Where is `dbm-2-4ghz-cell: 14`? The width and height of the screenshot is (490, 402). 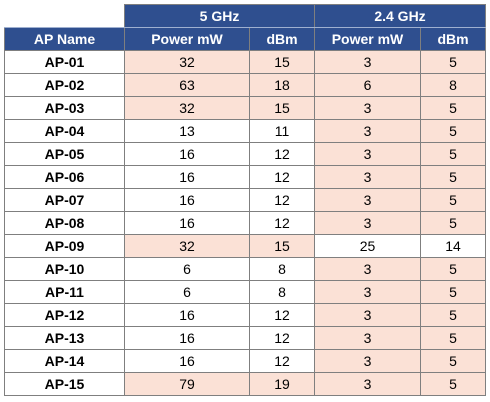
dbm-2-4ghz-cell: 14 is located at coordinates (453, 246).